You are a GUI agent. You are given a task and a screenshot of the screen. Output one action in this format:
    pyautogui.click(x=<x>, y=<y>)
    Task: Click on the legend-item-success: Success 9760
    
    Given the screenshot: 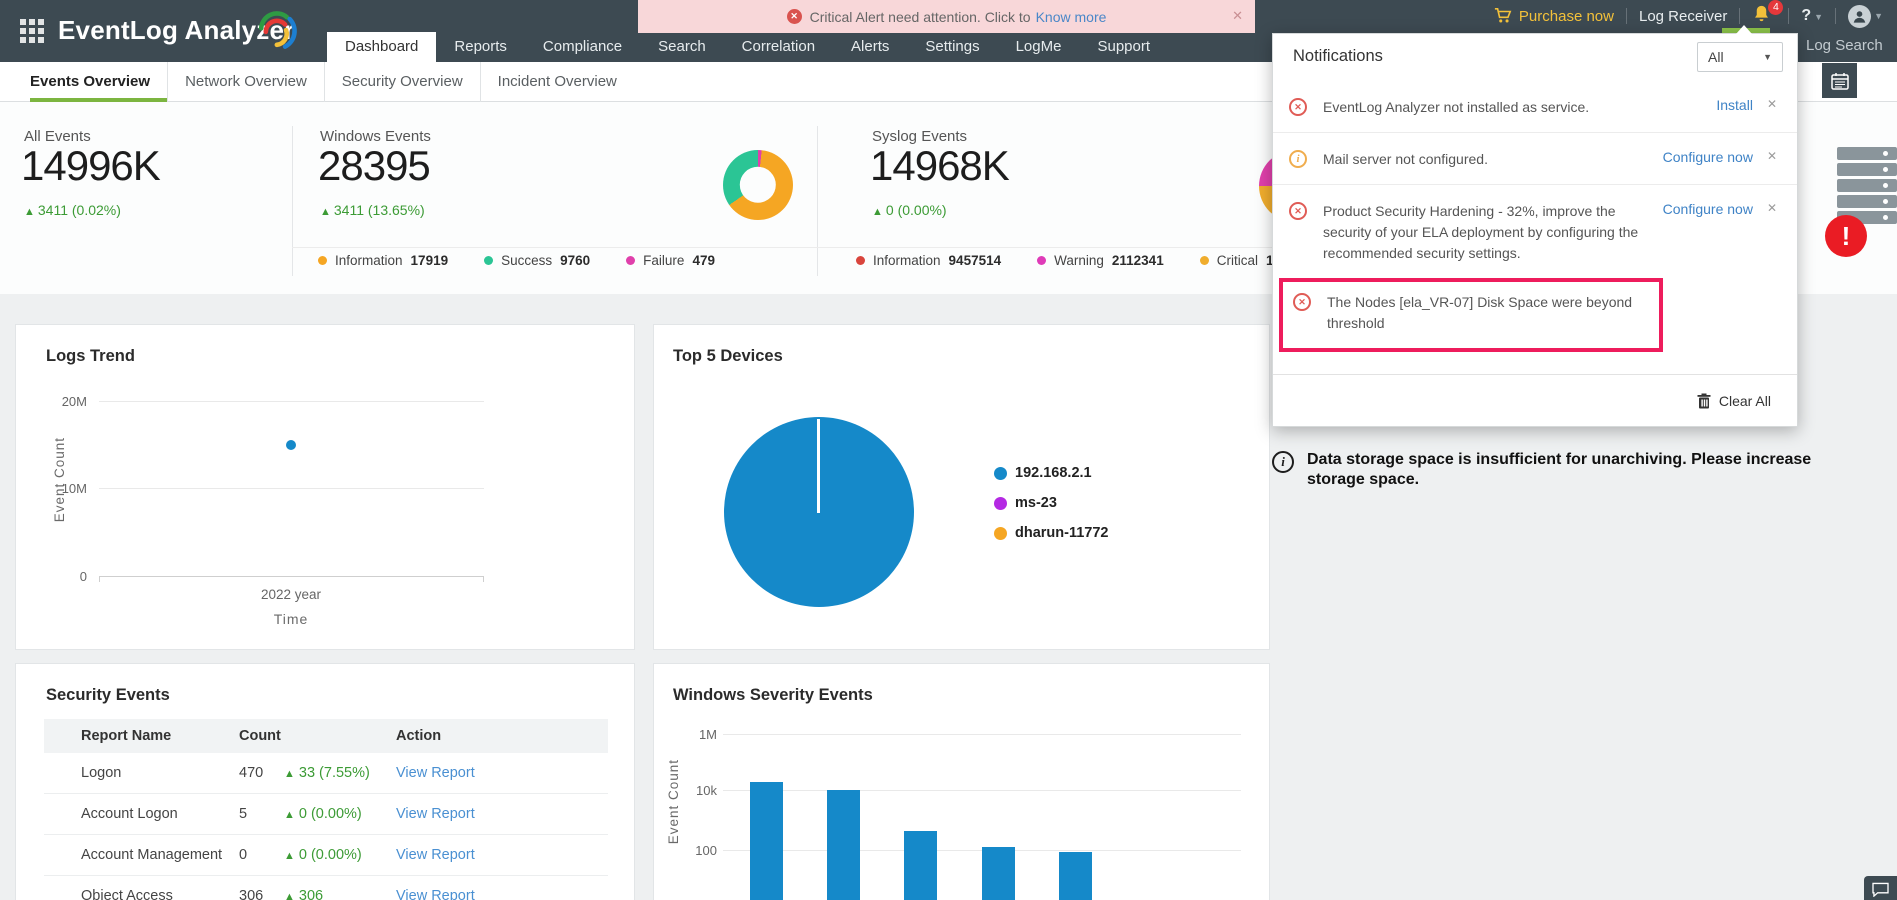 What is the action you would take?
    pyautogui.click(x=537, y=260)
    